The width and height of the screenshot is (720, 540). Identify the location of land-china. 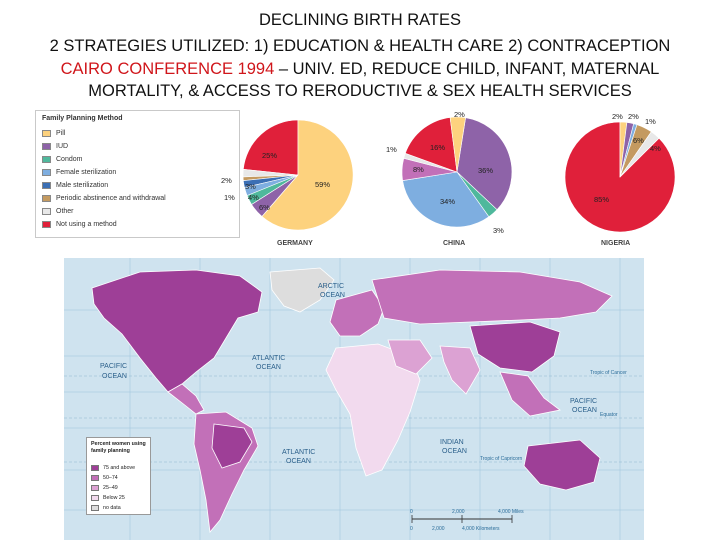
(515, 347).